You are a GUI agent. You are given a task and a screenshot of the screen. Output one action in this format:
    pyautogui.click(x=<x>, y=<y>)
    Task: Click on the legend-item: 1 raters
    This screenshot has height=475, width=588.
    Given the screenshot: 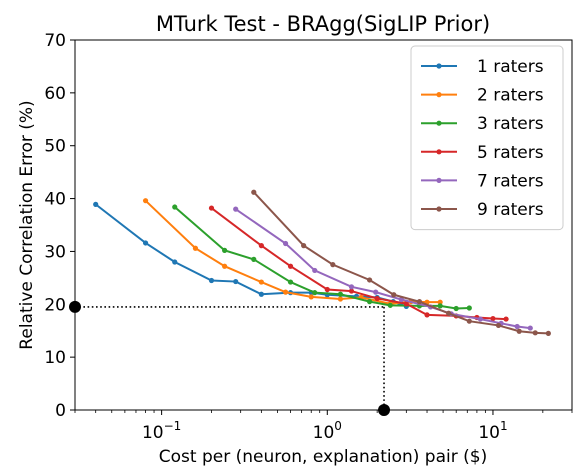 What is the action you would take?
    pyautogui.click(x=482, y=67)
    